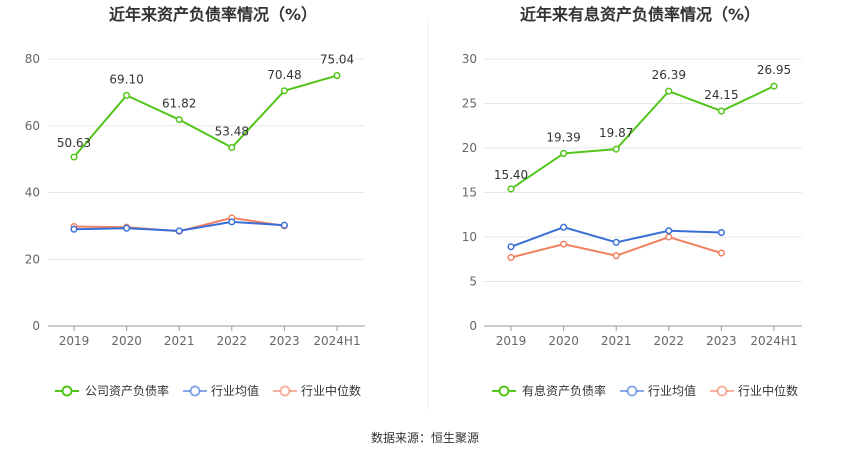 The height and width of the screenshot is (459, 850). I want to click on data-label: 75.04, so click(337, 60).